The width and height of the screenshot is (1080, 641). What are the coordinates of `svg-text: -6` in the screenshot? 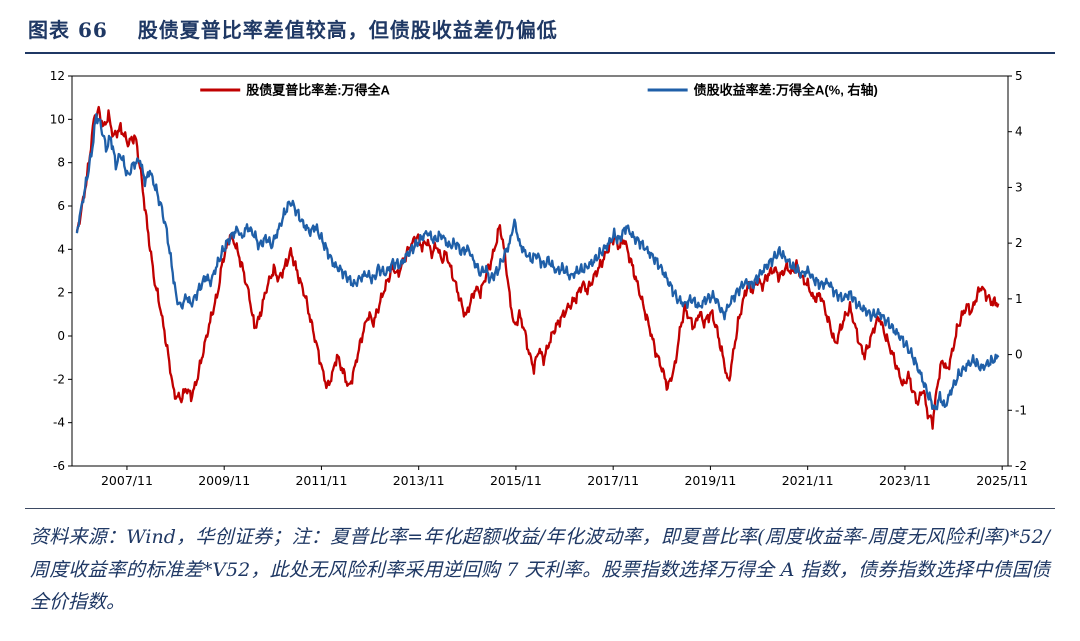 It's located at (59, 466).